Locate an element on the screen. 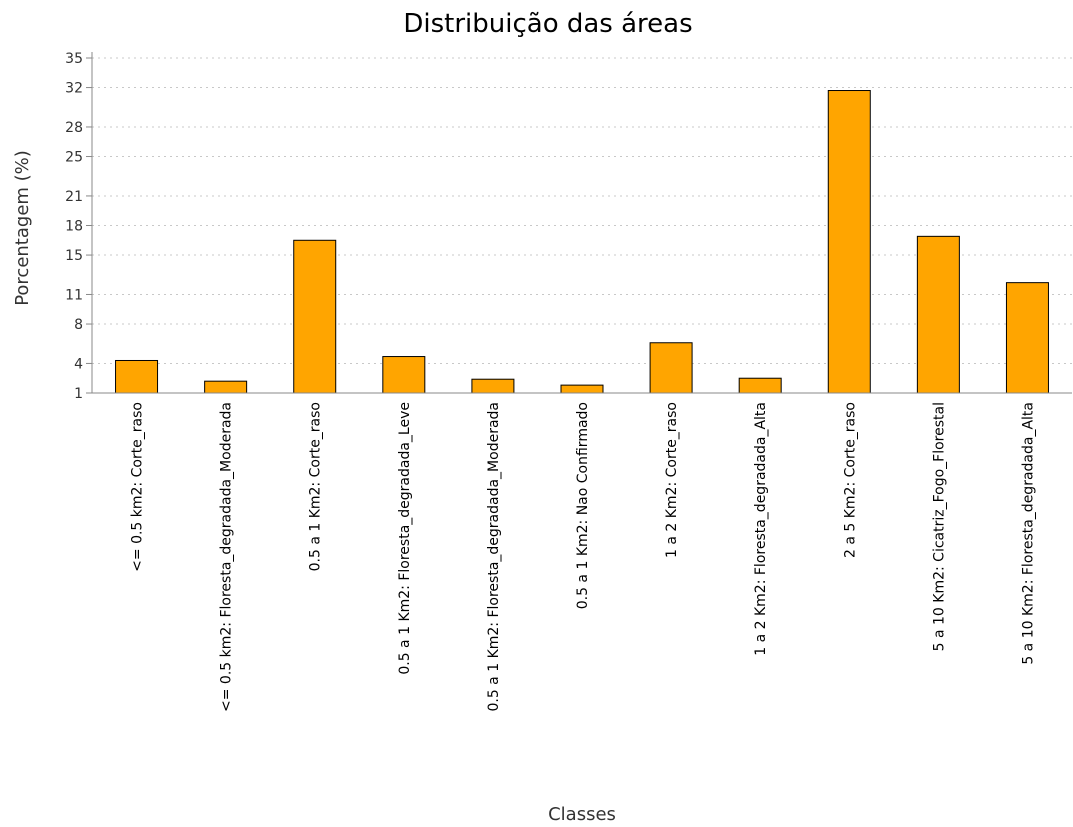  y-tick-label: 21 is located at coordinates (74, 197).